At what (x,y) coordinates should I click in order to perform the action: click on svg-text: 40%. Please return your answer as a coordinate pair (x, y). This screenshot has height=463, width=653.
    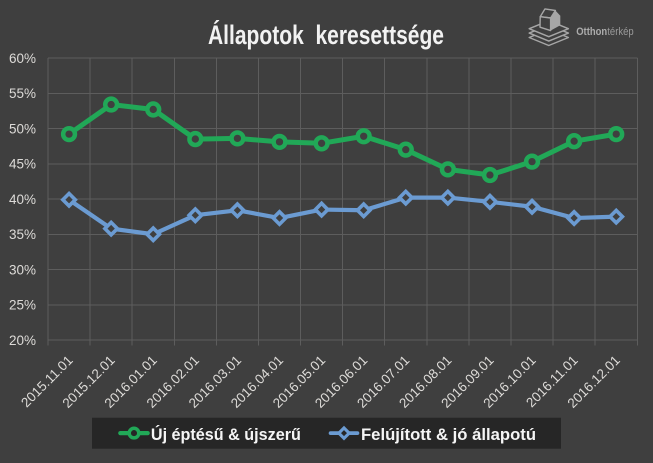
    Looking at the image, I should click on (22, 199).